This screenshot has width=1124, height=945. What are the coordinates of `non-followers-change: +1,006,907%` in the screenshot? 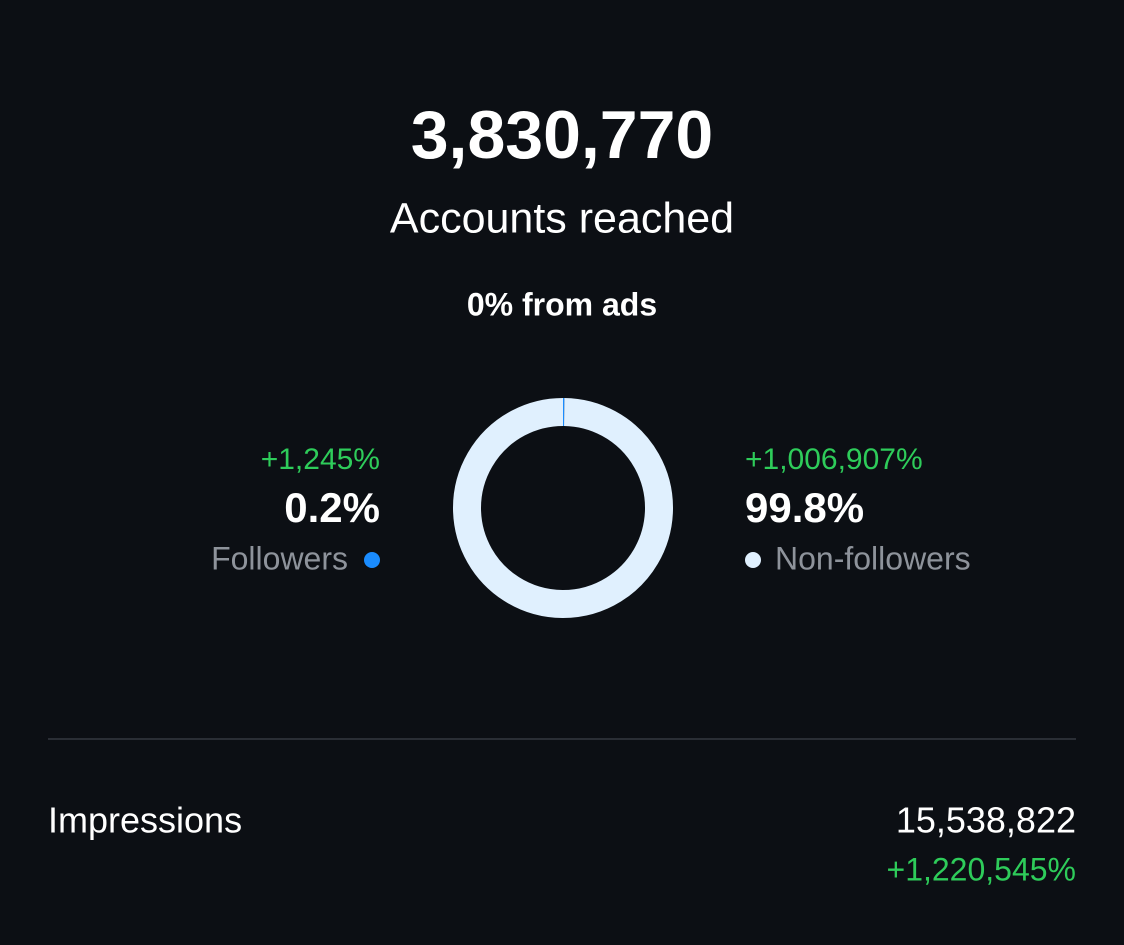 It's located at (834, 459).